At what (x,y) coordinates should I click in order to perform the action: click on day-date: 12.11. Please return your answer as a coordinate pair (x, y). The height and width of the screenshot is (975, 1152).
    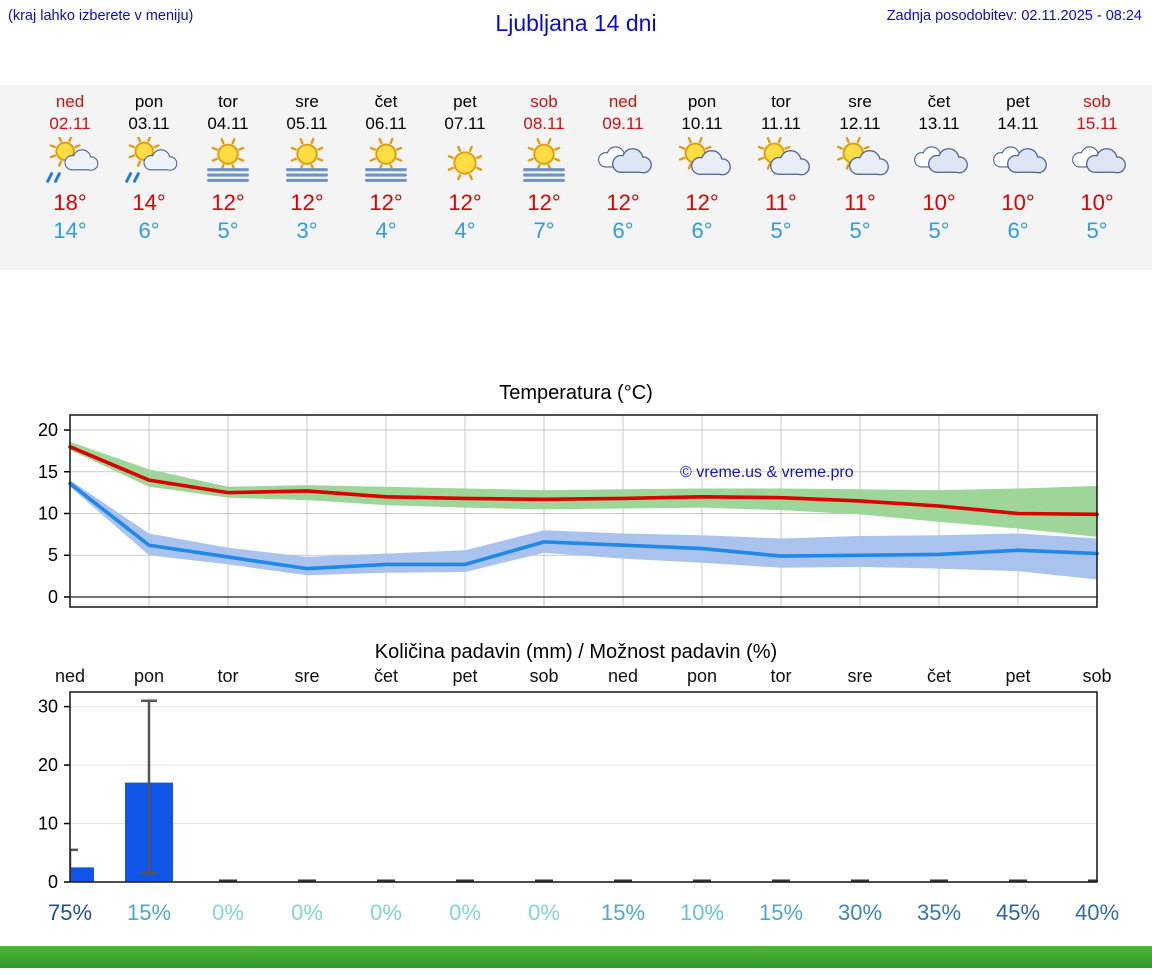
    Looking at the image, I should click on (860, 123).